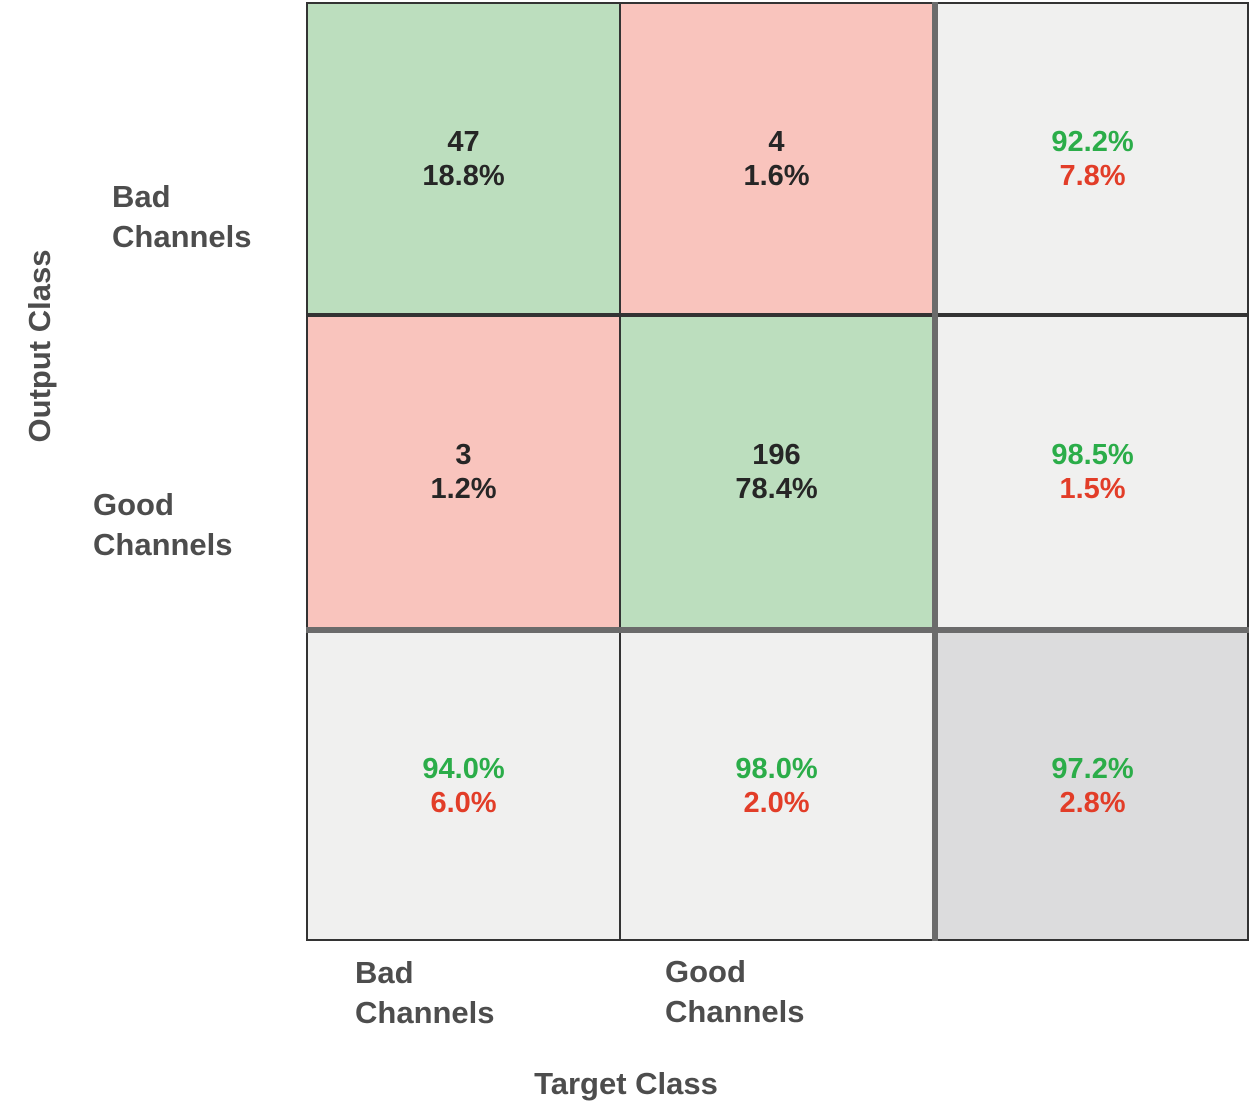 This screenshot has height=1106, width=1250. I want to click on cell-percent: 78.4%, so click(776, 489).